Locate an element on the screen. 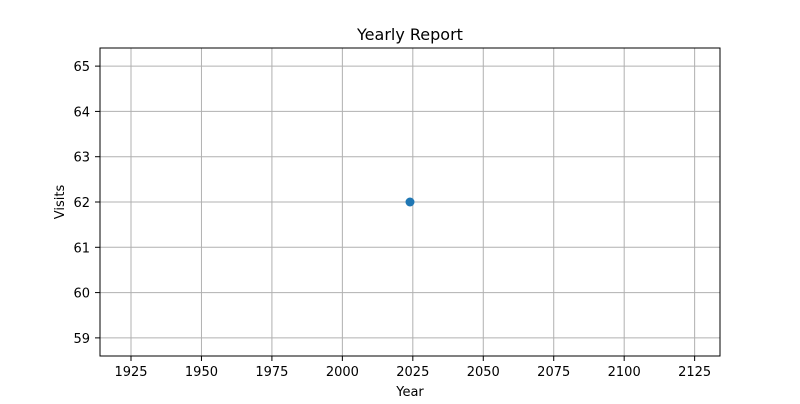 This screenshot has height=404, width=800. y-tick-label: 62 is located at coordinates (81, 203).